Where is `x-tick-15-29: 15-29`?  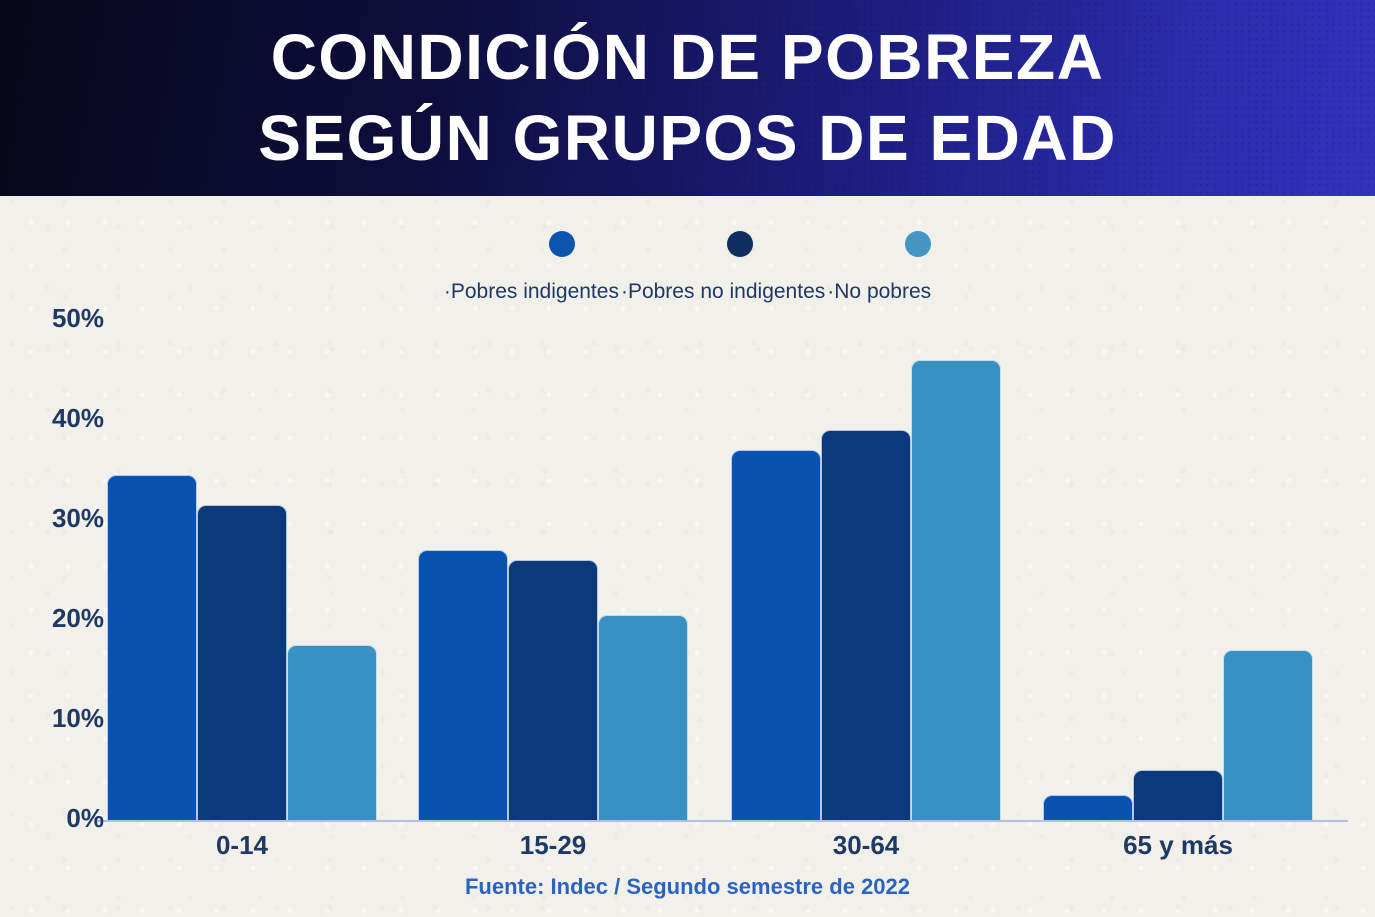 x-tick-15-29: 15-29 is located at coordinates (553, 845).